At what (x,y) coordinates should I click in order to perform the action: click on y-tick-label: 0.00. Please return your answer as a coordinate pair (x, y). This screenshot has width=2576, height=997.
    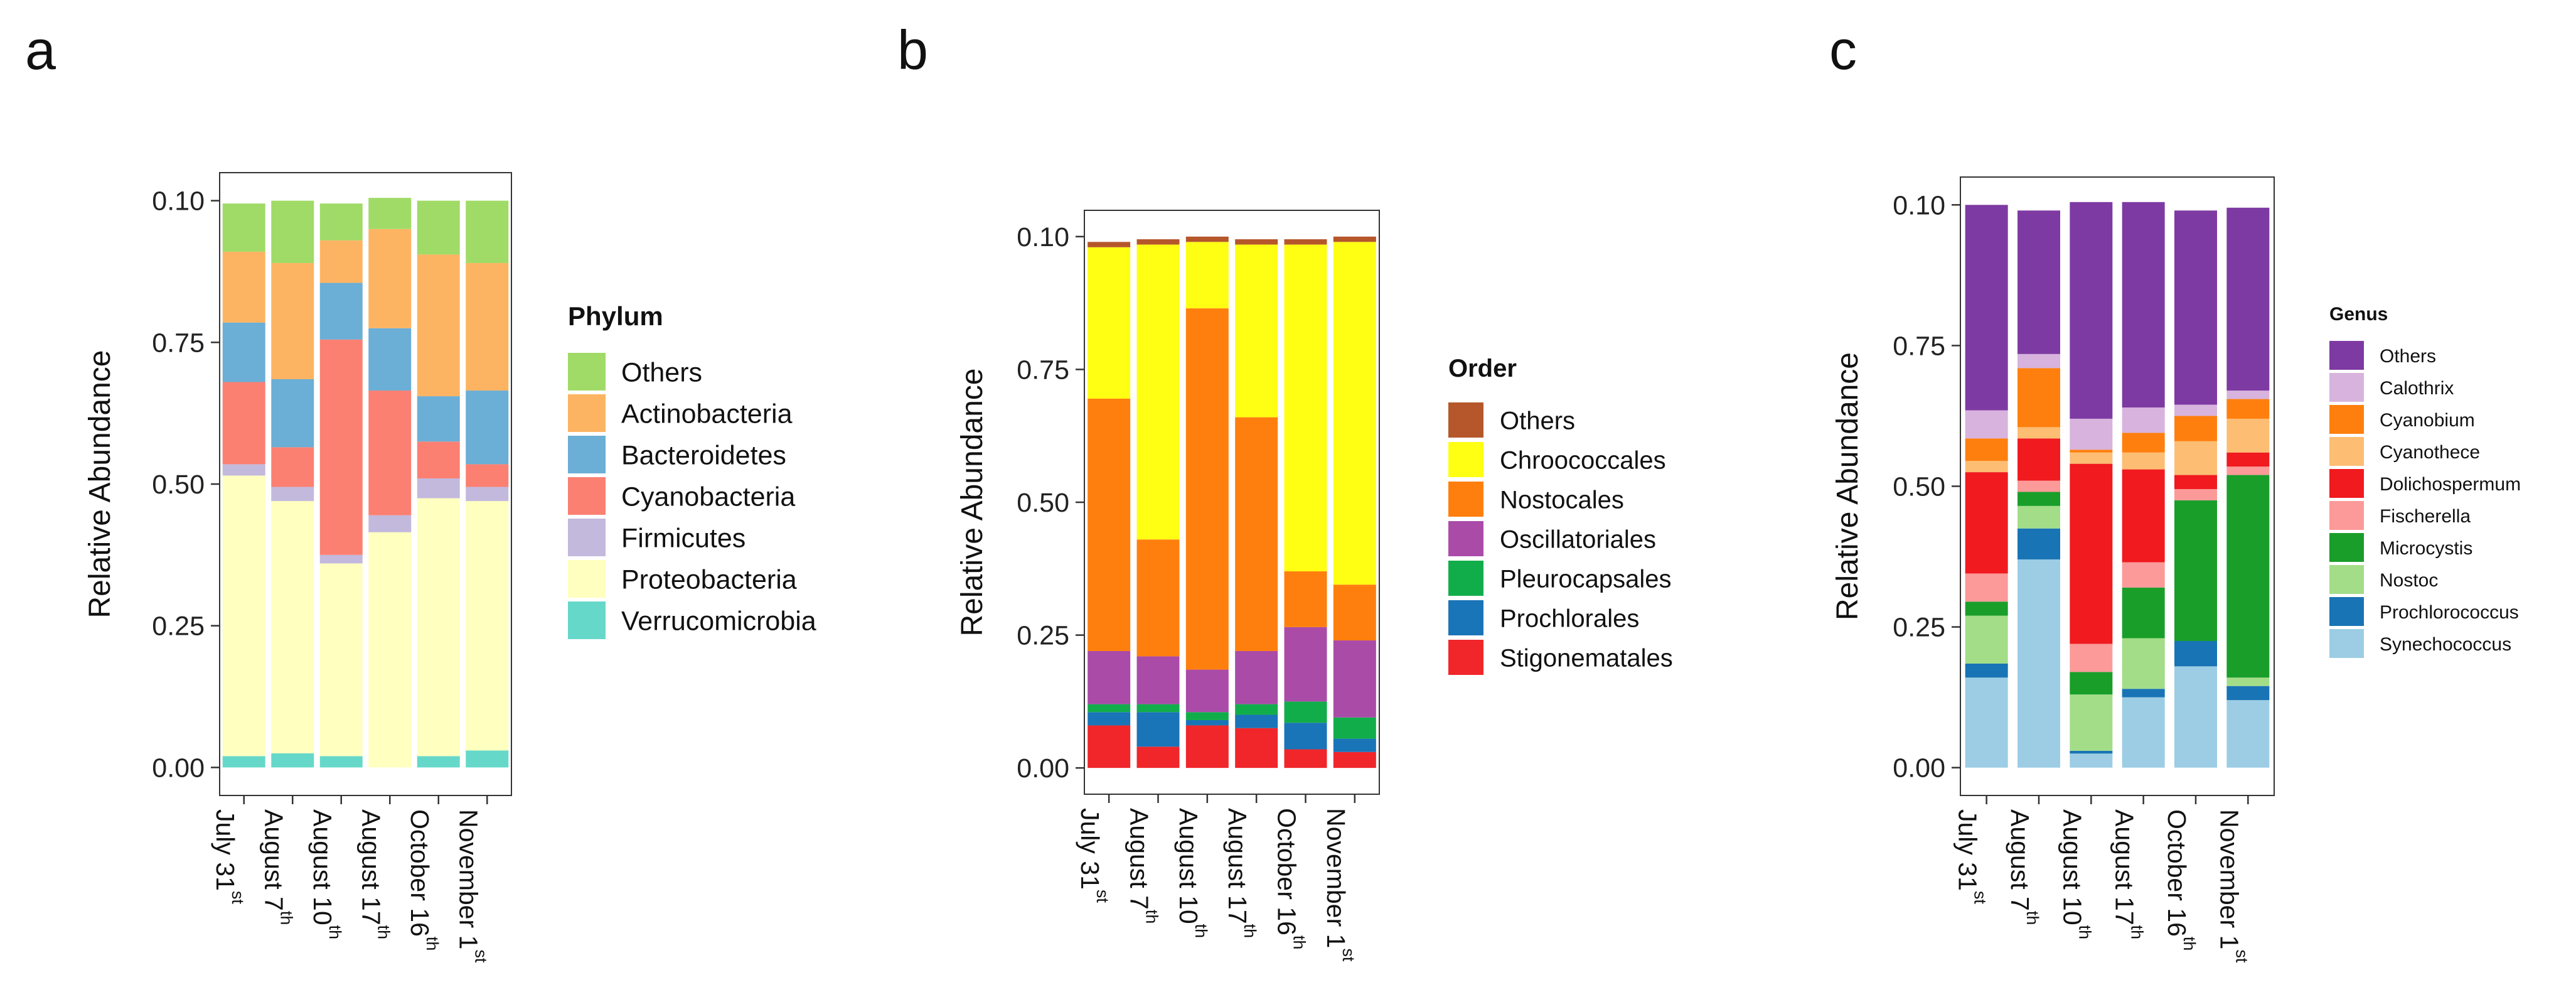
    Looking at the image, I should click on (178, 768).